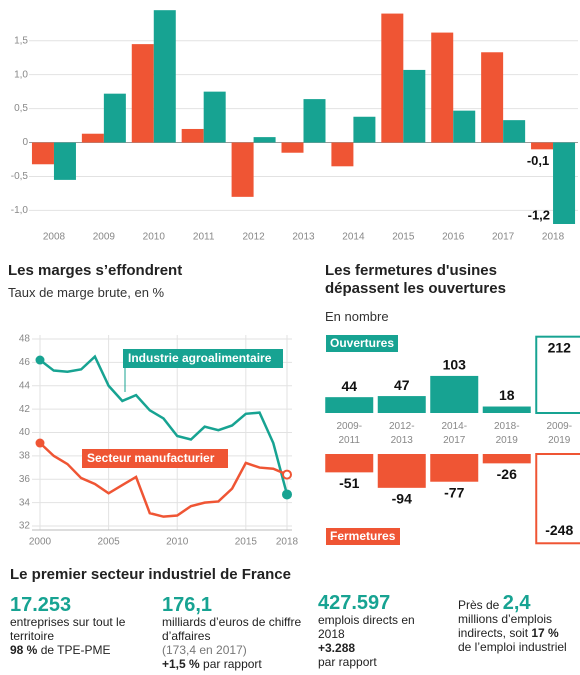 This screenshot has width=580, height=675. I want to click on stat-highlight: 17 %, so click(545, 633).